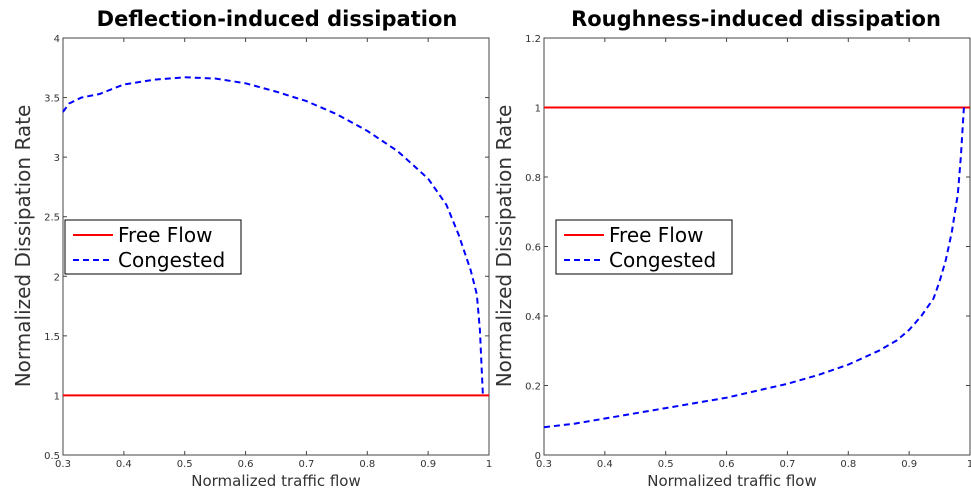 This screenshot has width=971, height=488. Describe the element at coordinates (277, 19) in the screenshot. I see `chart-title: Deflection-induced dissipation` at that location.